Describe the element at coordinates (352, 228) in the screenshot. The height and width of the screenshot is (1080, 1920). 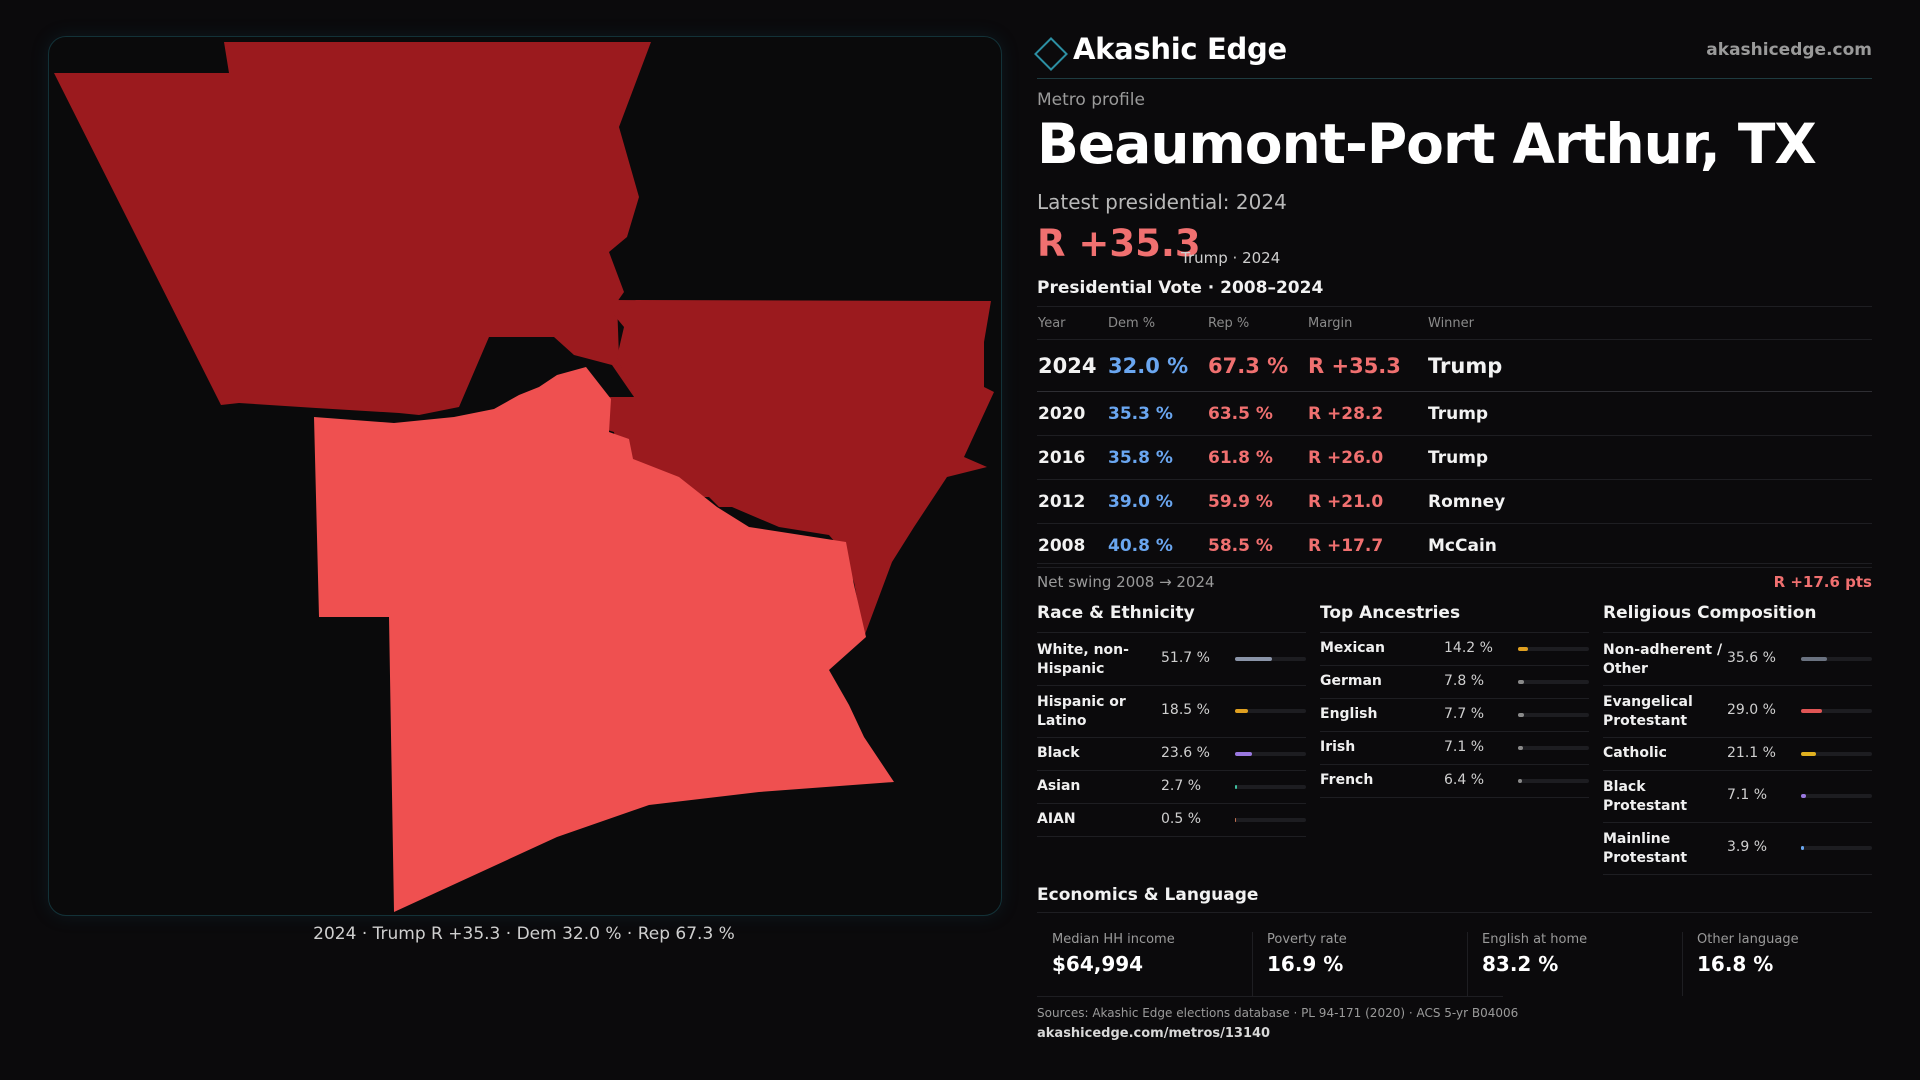
I see `county-north-west` at that location.